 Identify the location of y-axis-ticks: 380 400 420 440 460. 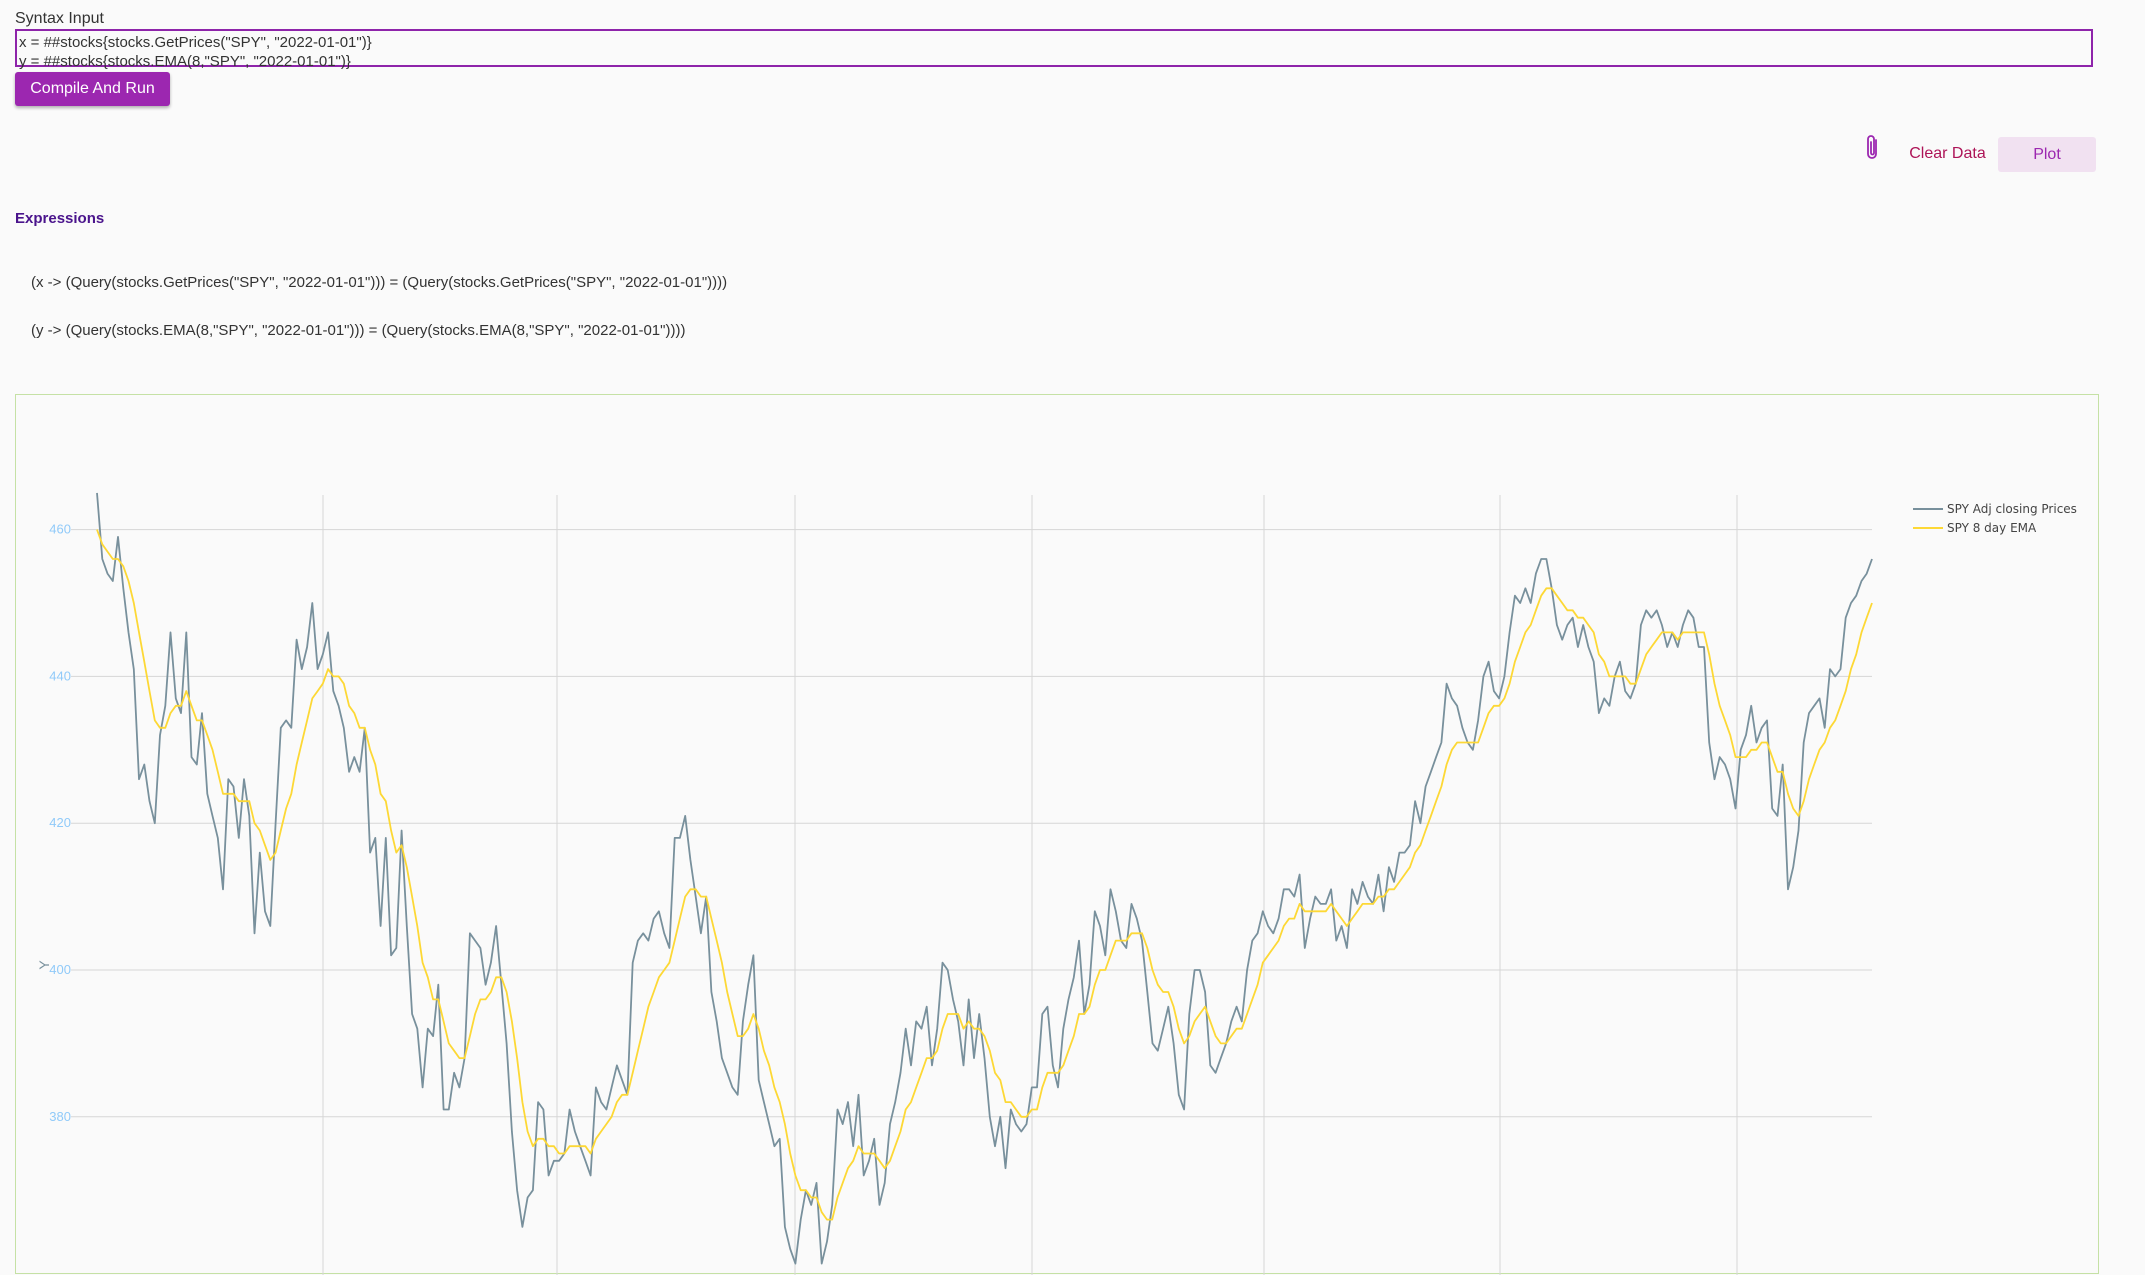
(60, 823).